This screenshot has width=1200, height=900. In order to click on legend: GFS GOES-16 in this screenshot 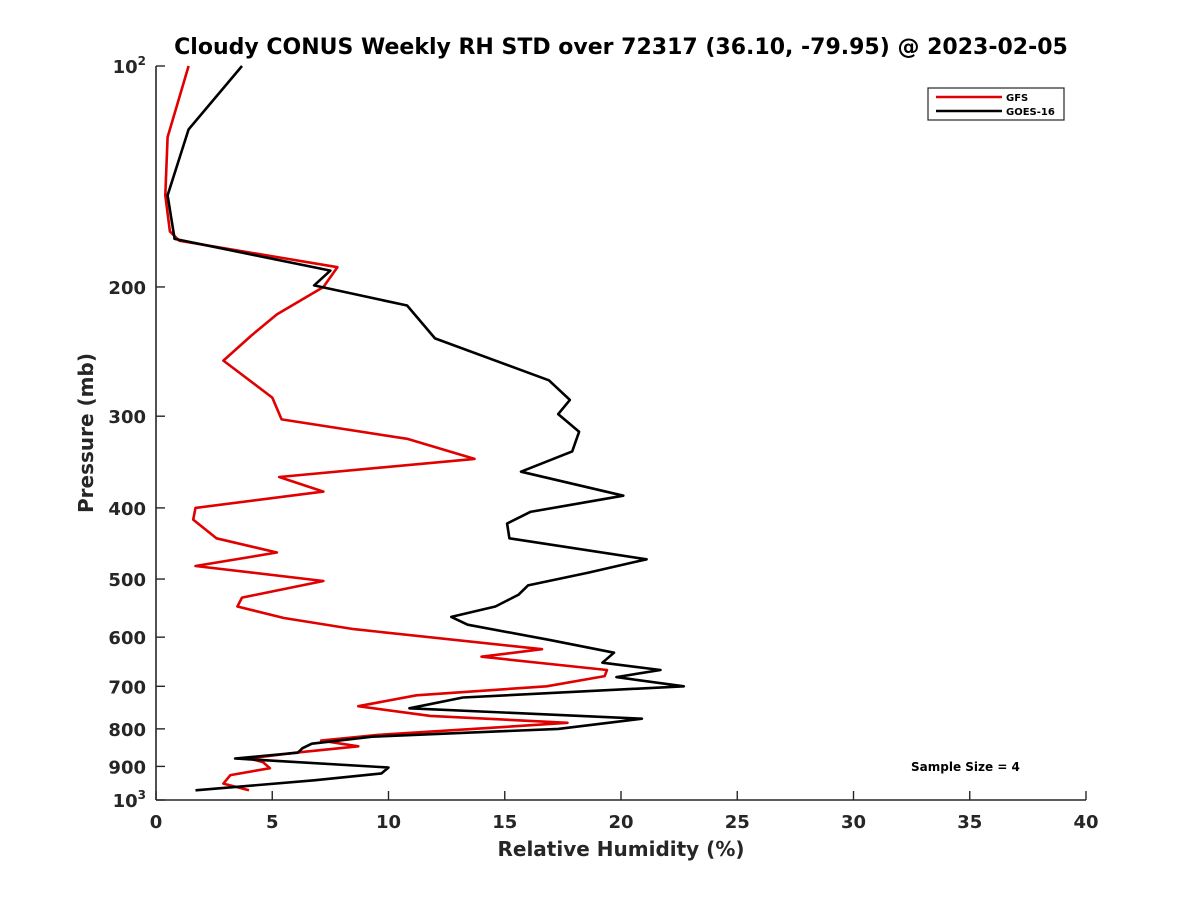, I will do `click(996, 104)`.